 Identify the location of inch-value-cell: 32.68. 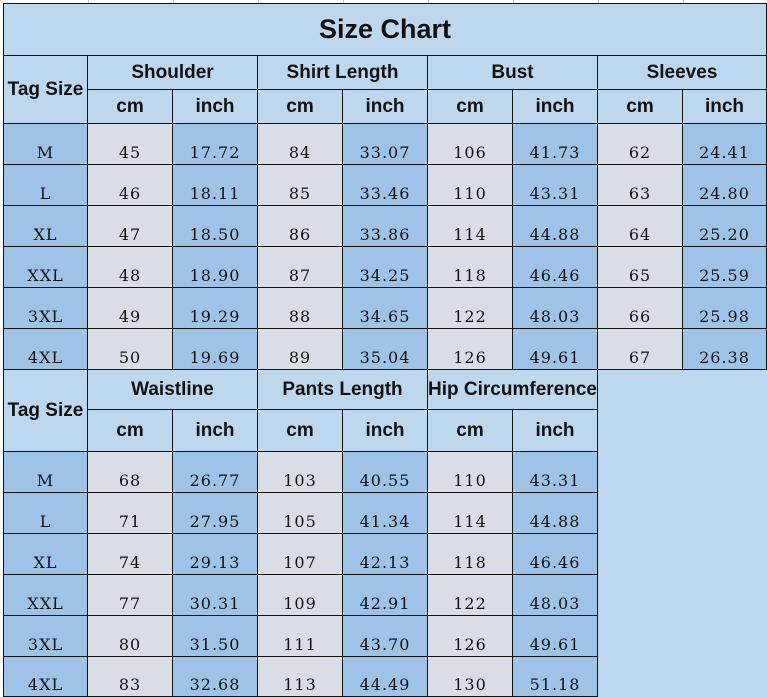
(215, 677).